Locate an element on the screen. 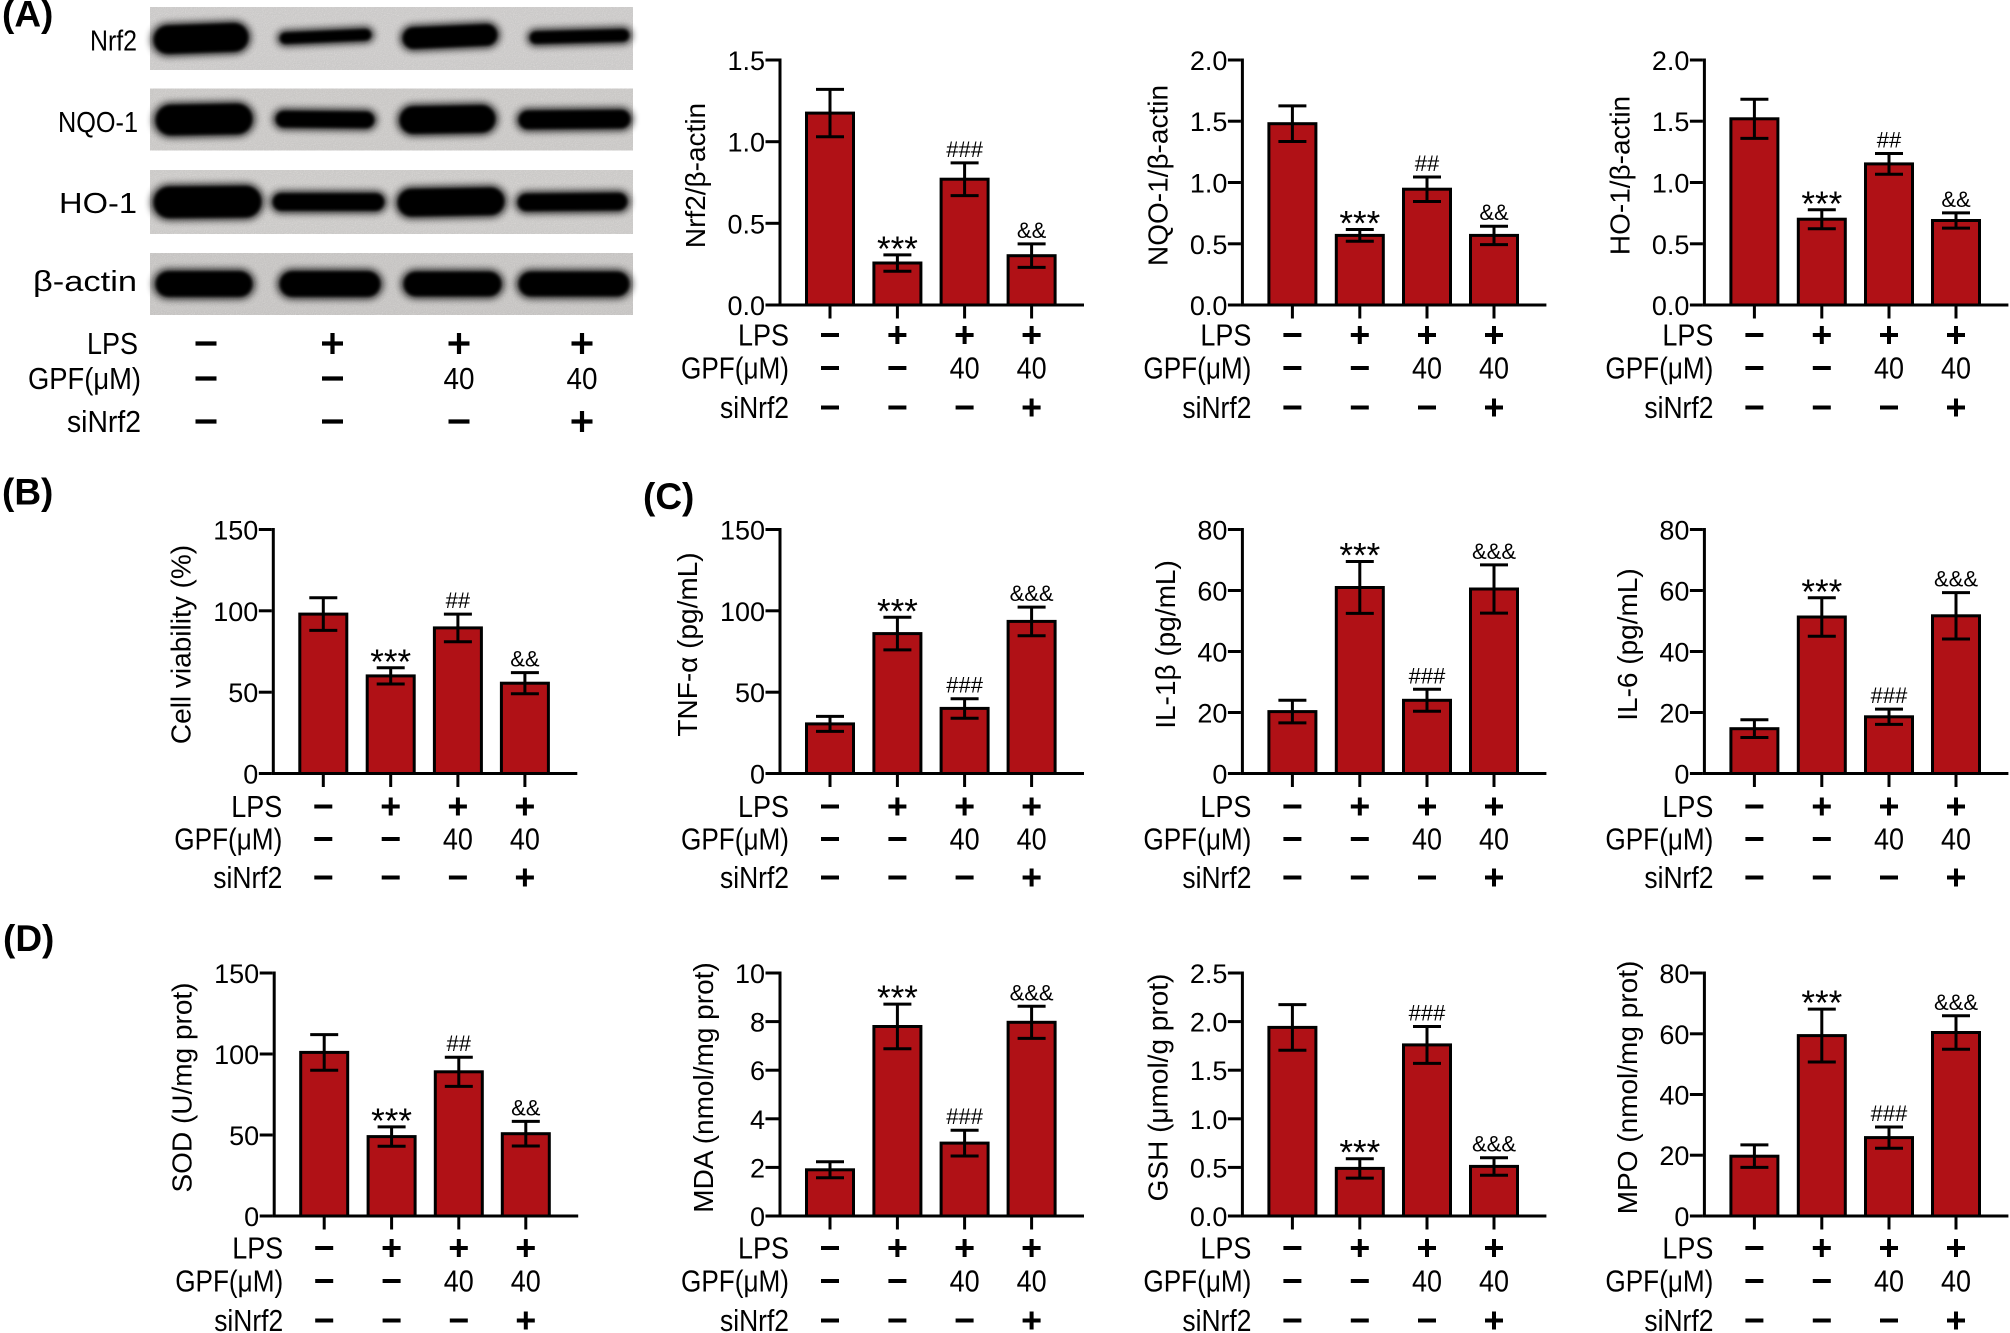 The height and width of the screenshot is (1333, 2010). svg-text: SOD (U/mg prot) is located at coordinates (181, 1087).